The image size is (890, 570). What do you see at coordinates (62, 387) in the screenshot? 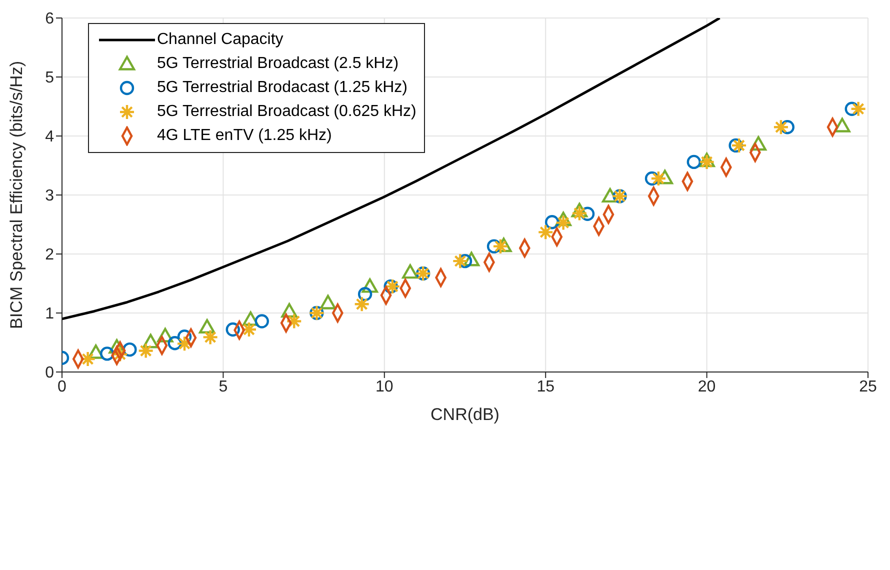
I see `x-tick-label: 0` at bounding box center [62, 387].